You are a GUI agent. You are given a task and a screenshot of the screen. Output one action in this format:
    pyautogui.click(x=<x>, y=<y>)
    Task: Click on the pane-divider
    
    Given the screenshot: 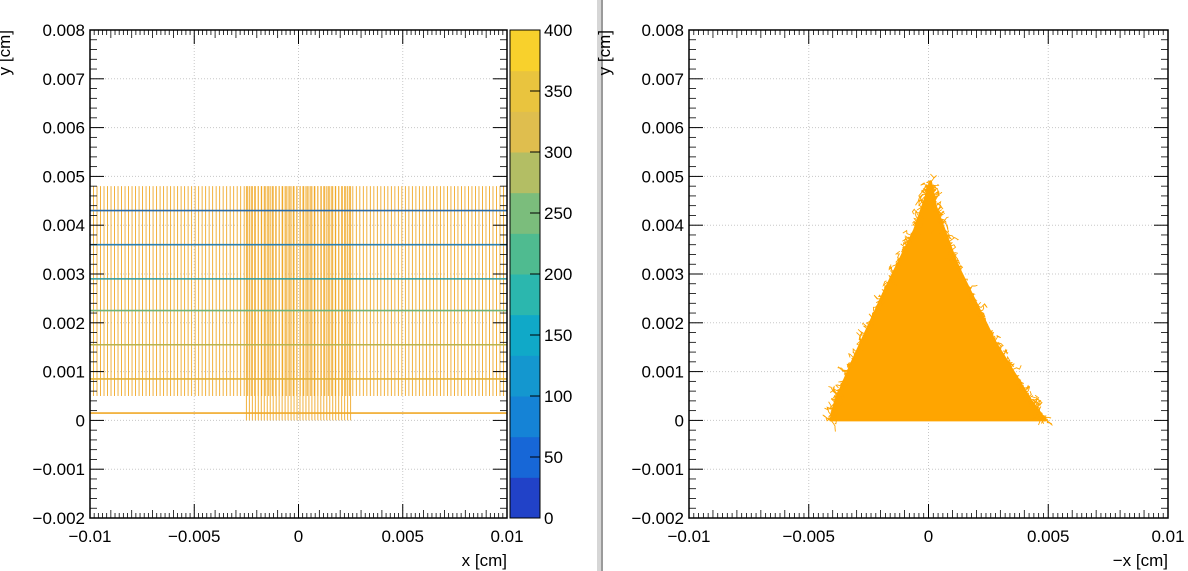 What is the action you would take?
    pyautogui.click(x=600, y=285)
    